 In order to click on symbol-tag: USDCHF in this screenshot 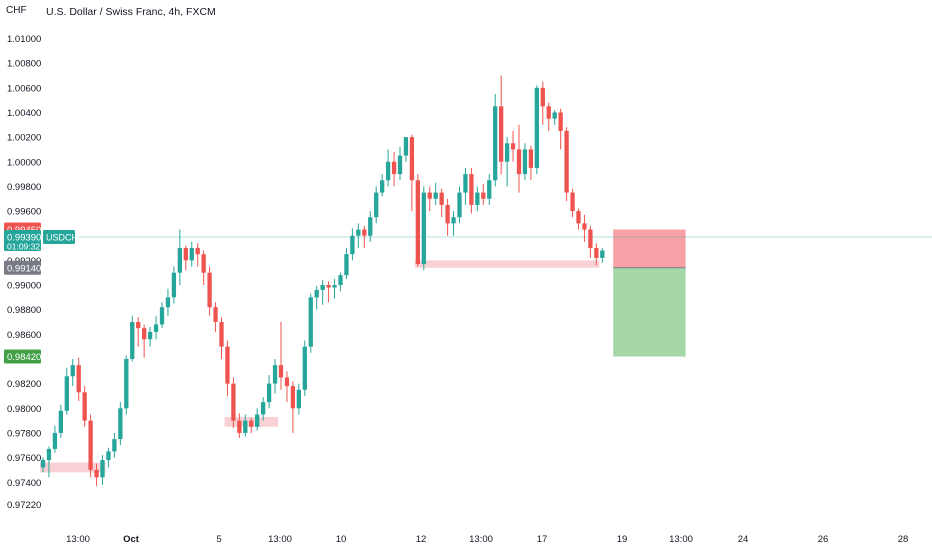, I will do `click(65, 237)`.